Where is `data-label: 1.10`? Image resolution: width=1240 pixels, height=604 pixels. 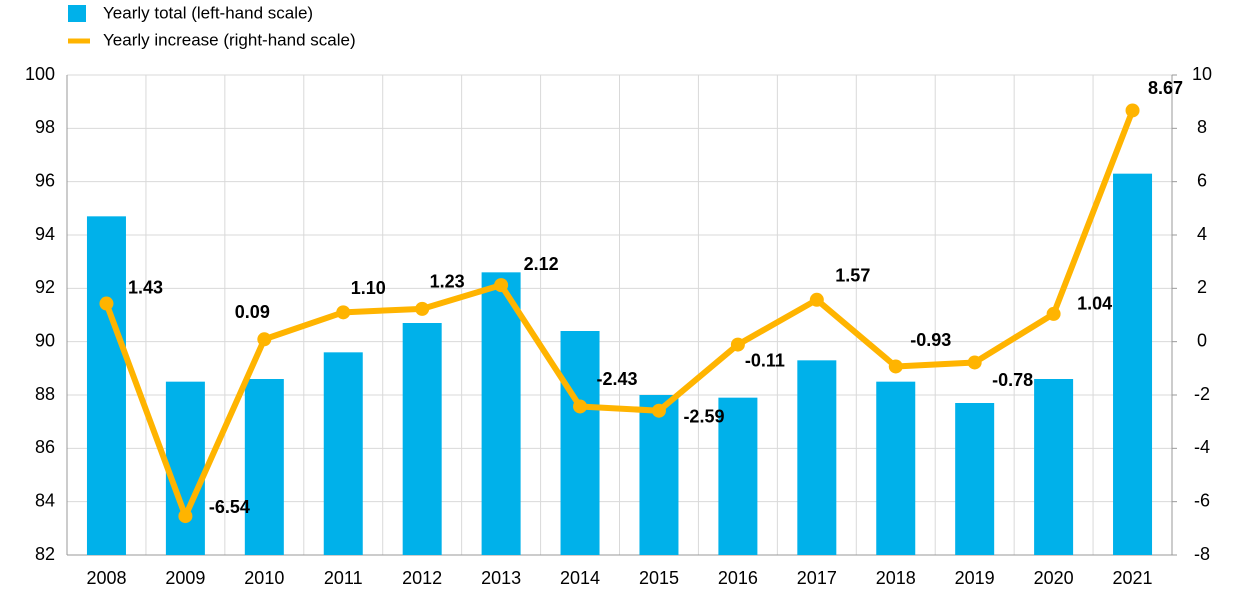 data-label: 1.10 is located at coordinates (368, 288).